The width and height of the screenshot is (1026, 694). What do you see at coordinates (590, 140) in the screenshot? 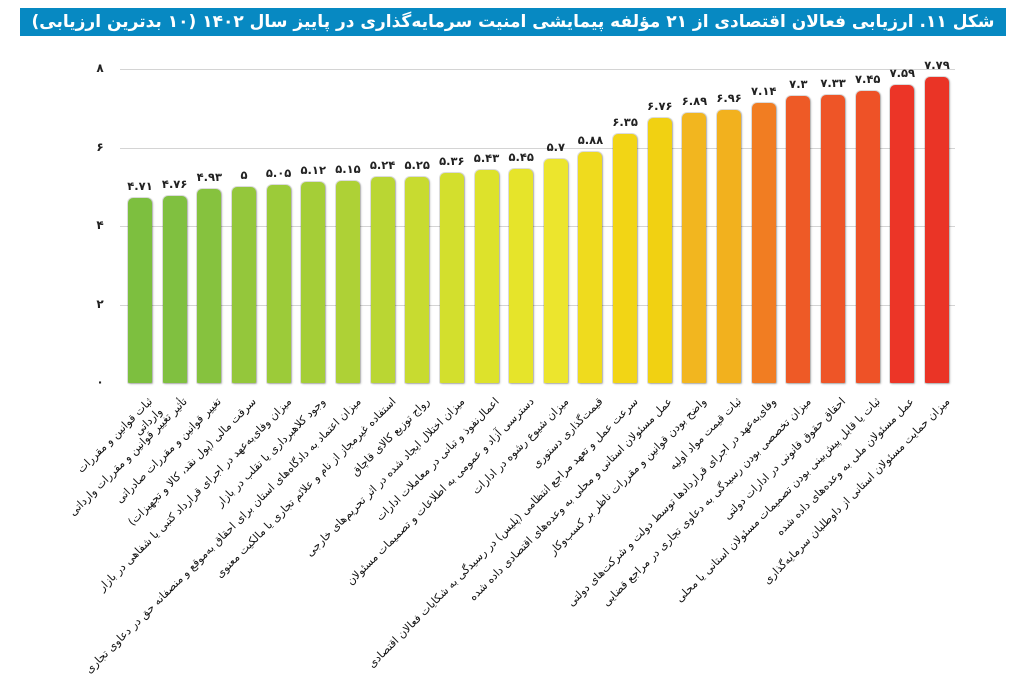
I see `bar-value-label: ۵.۸۸` at bounding box center [590, 140].